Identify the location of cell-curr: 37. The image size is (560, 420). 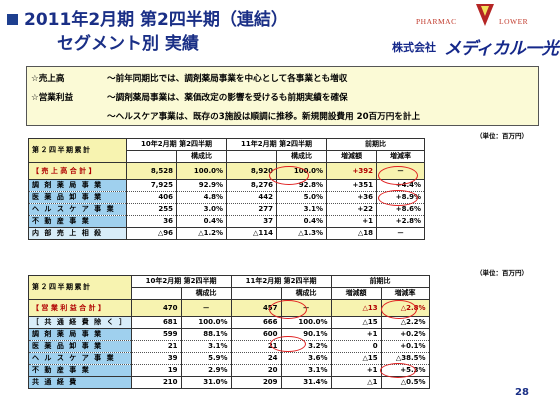
(251, 221).